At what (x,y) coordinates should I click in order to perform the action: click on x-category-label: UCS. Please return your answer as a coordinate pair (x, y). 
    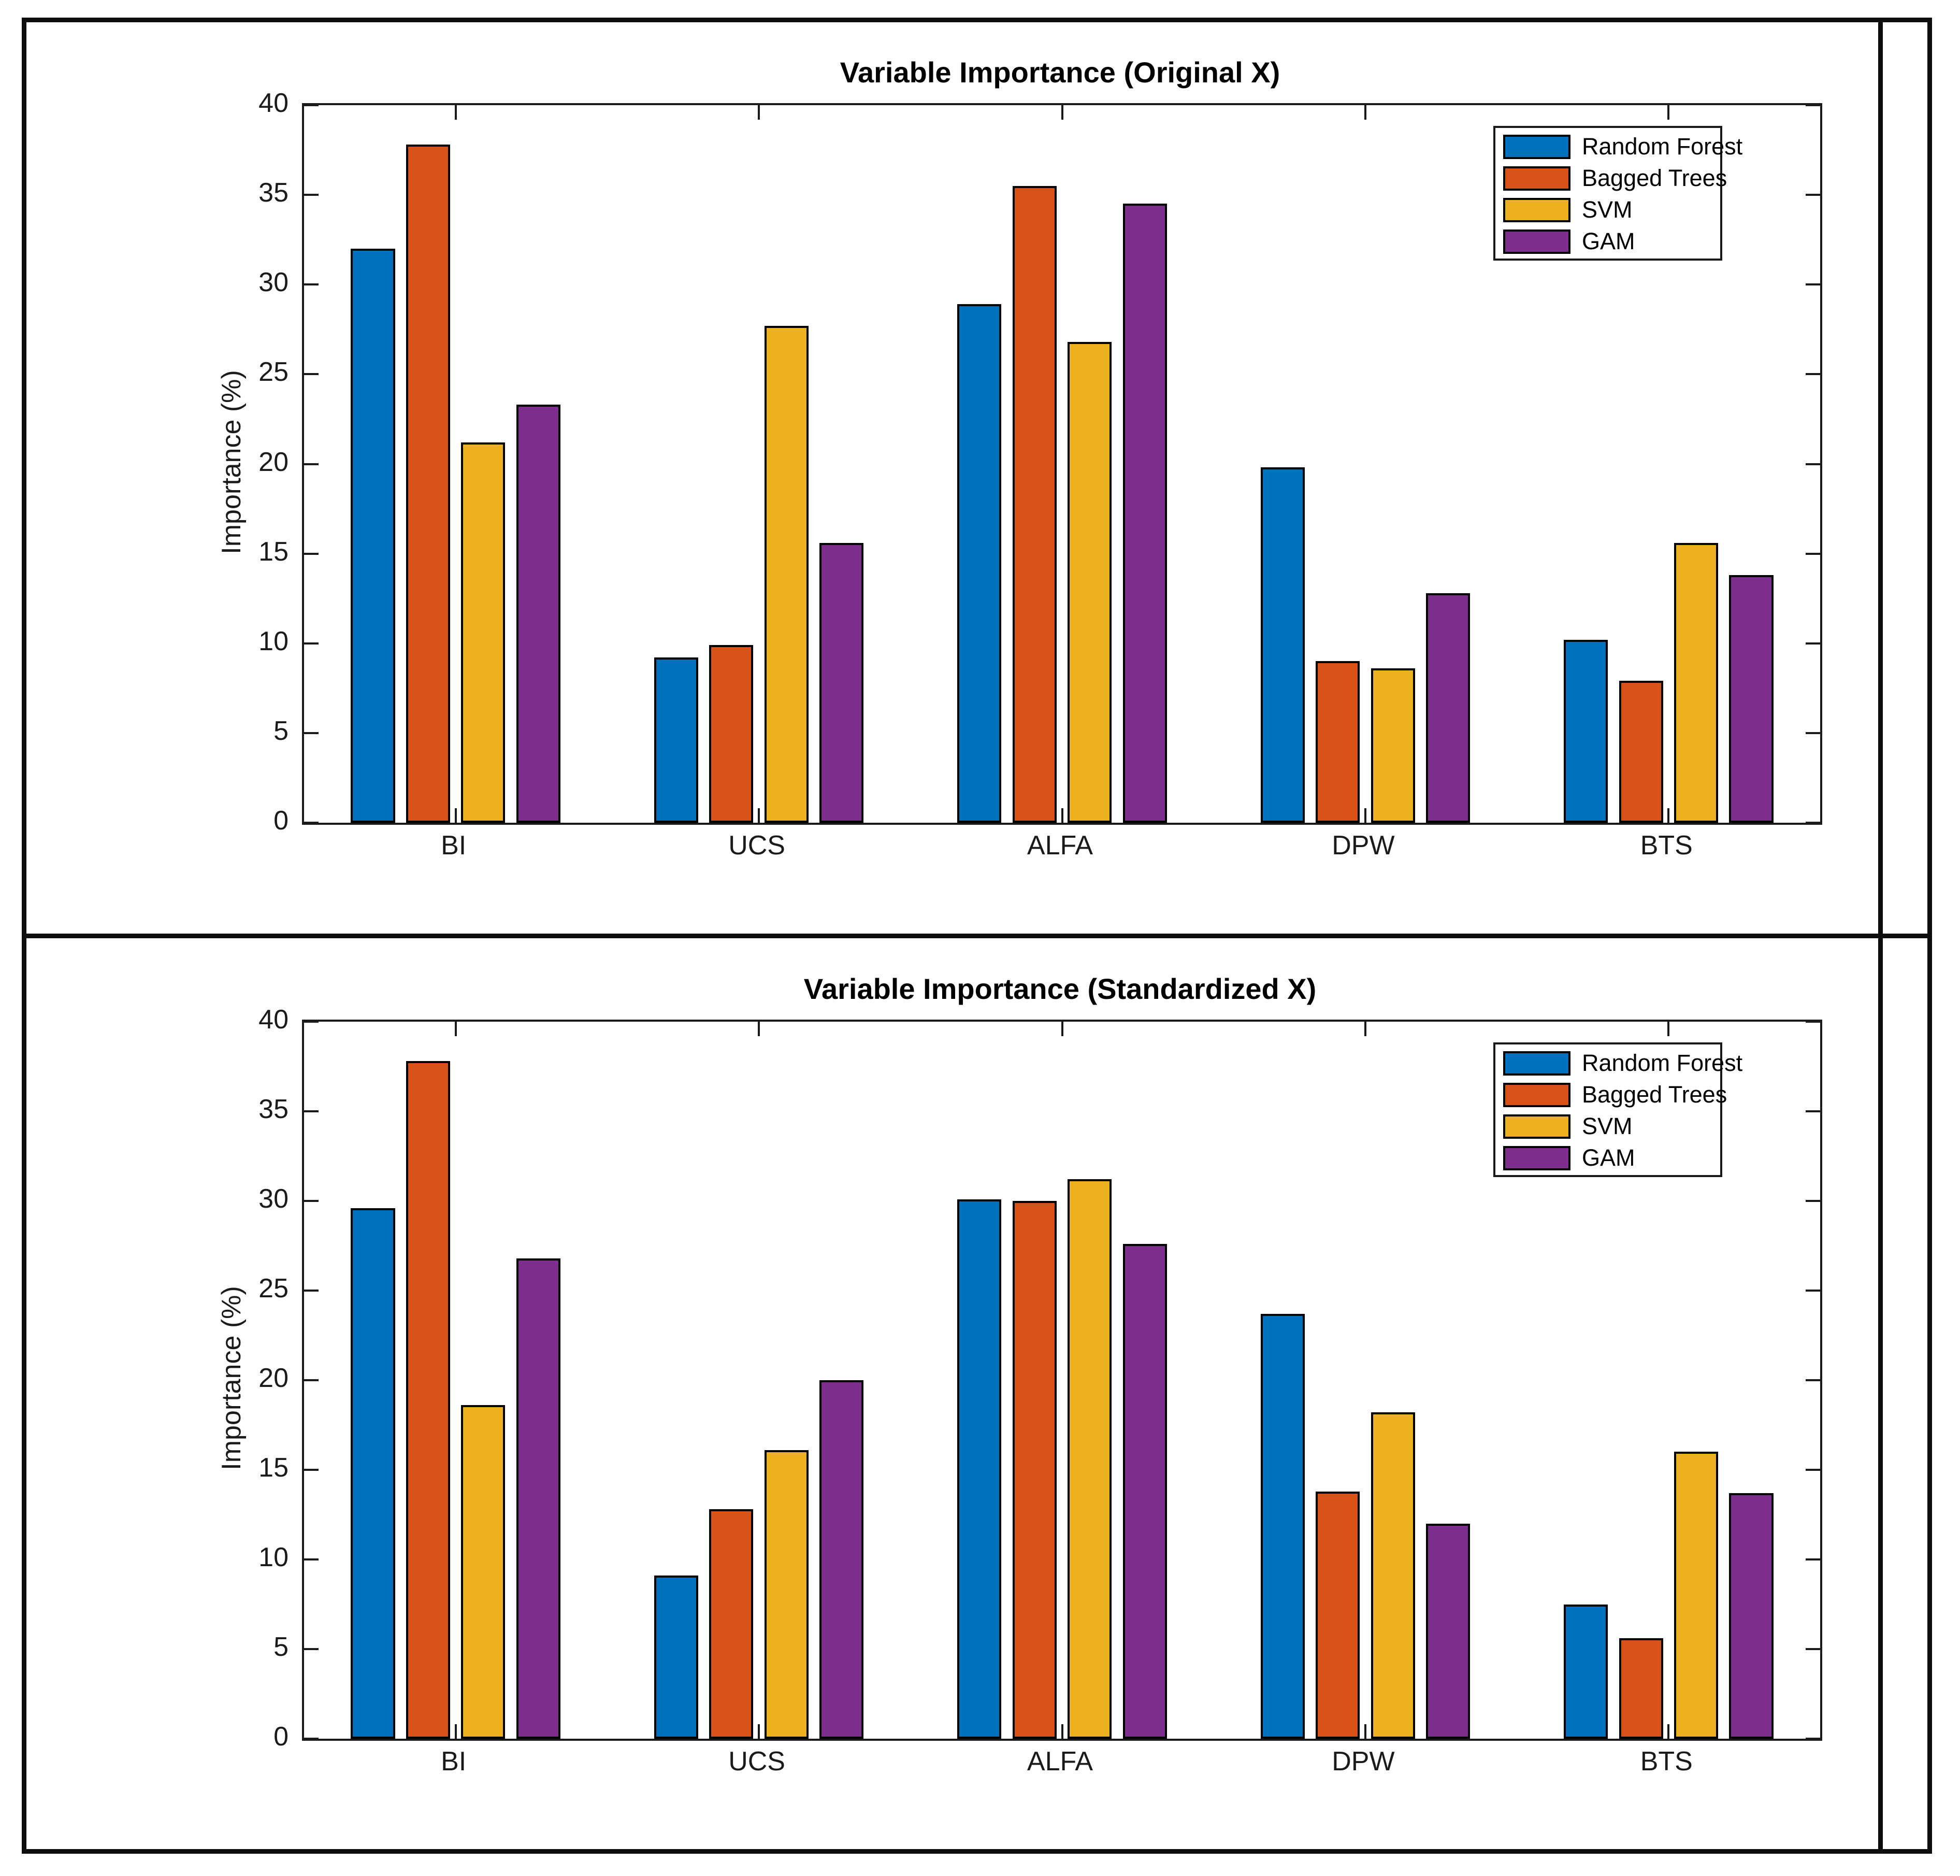
    Looking at the image, I should click on (756, 1761).